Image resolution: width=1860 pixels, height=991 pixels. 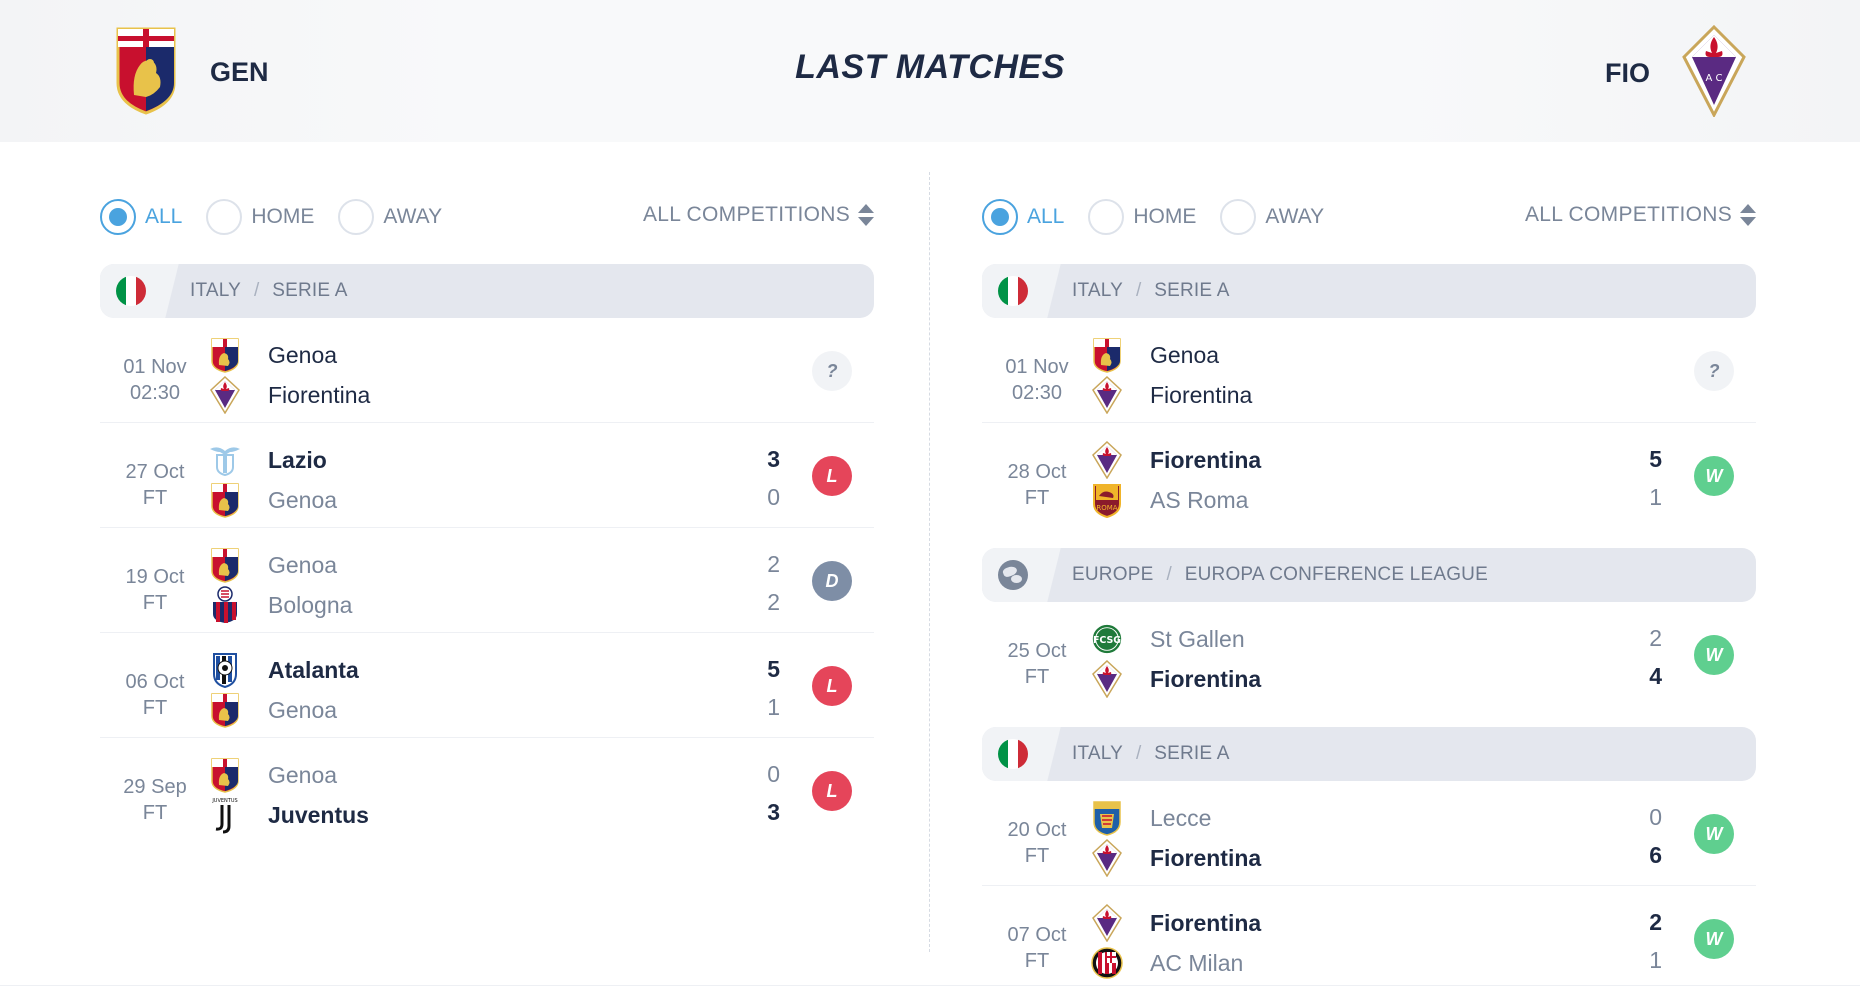 I want to click on away-team: ROMA AS Roma, so click(x=1169, y=500).